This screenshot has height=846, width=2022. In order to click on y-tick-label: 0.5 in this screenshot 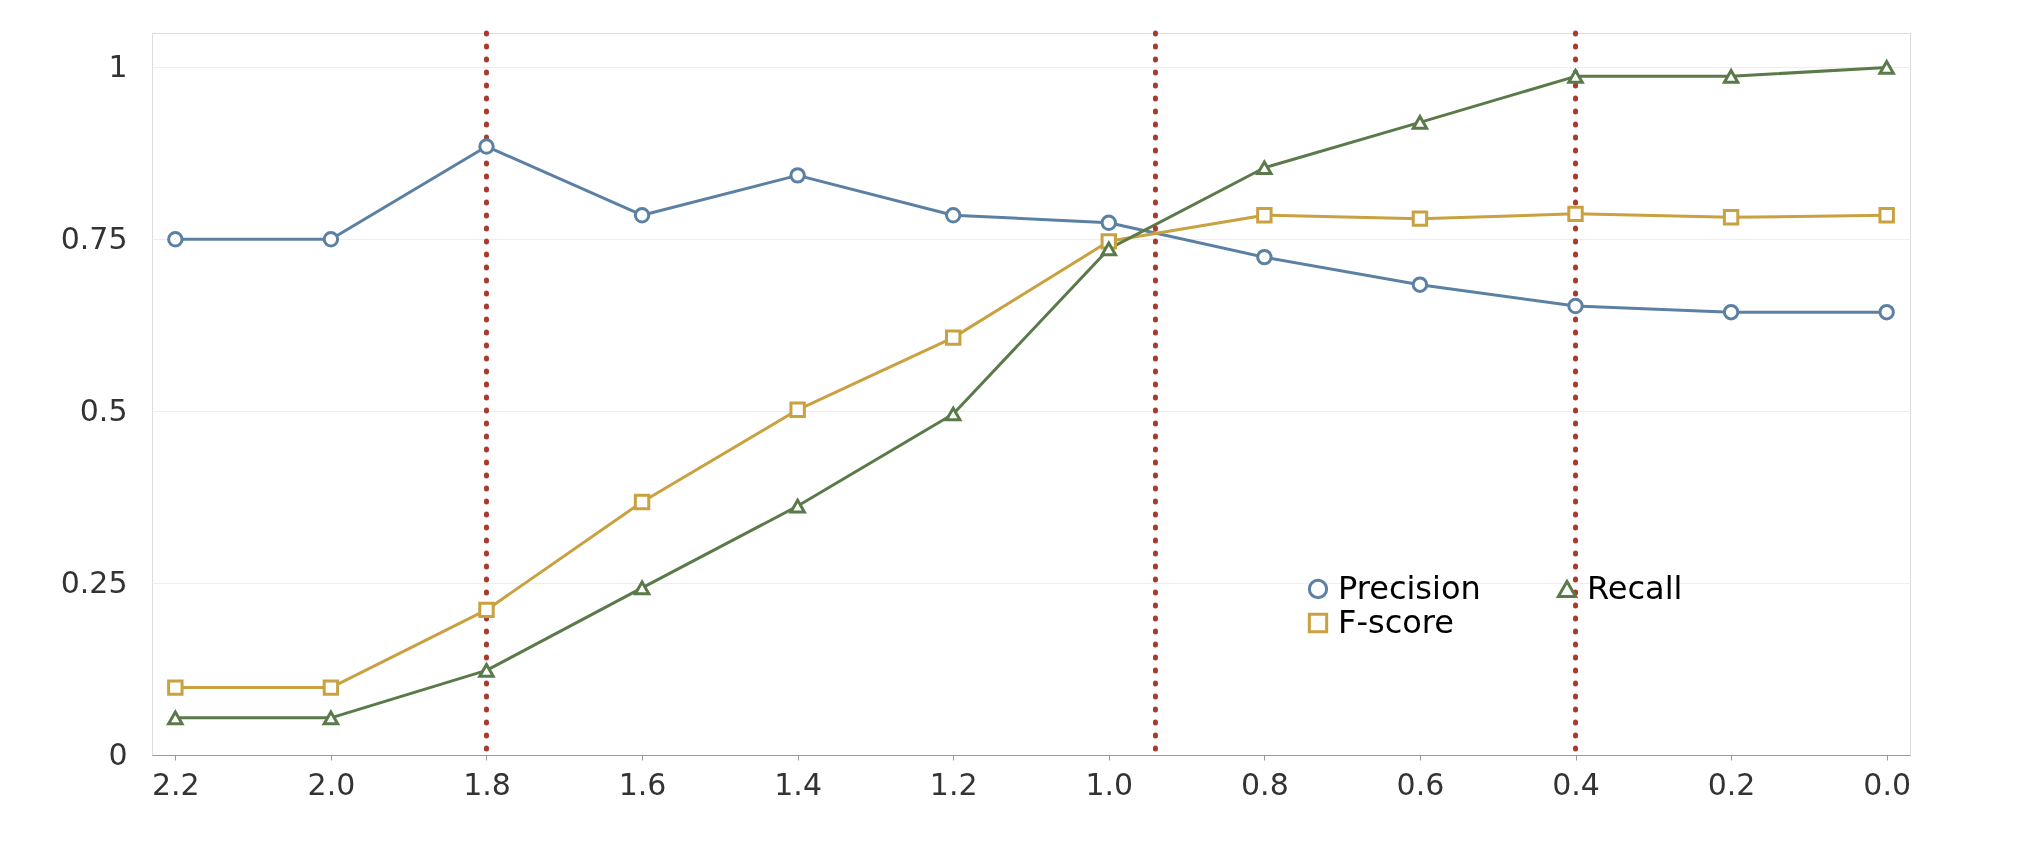, I will do `click(103, 410)`.